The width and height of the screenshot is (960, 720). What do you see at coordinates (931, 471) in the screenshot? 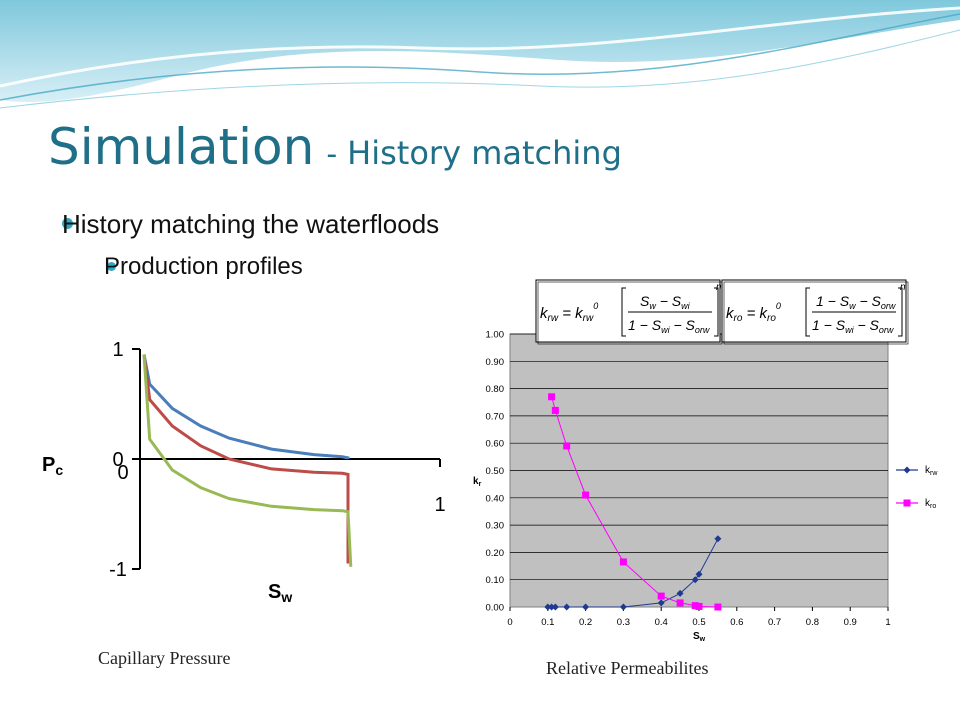
I see `legend-label-krw: krw` at bounding box center [931, 471].